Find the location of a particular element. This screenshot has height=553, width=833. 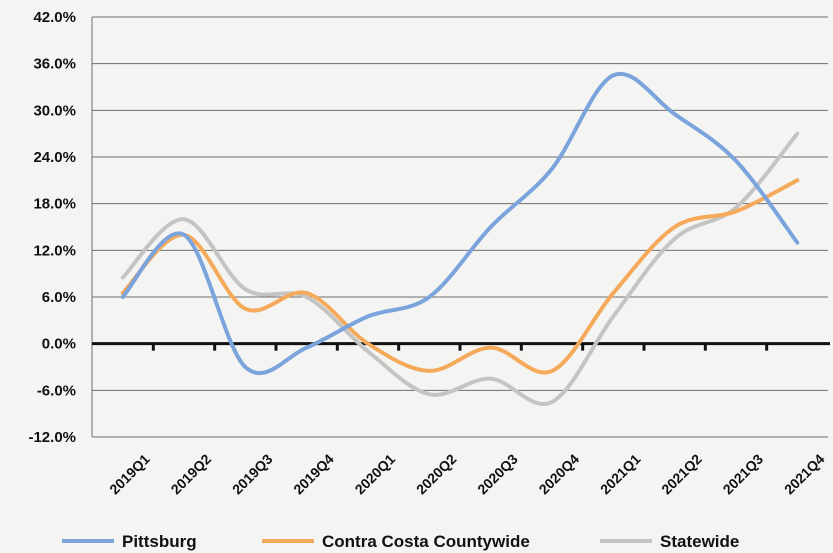

x-tick-label: 2021Q1 is located at coordinates (620, 474).